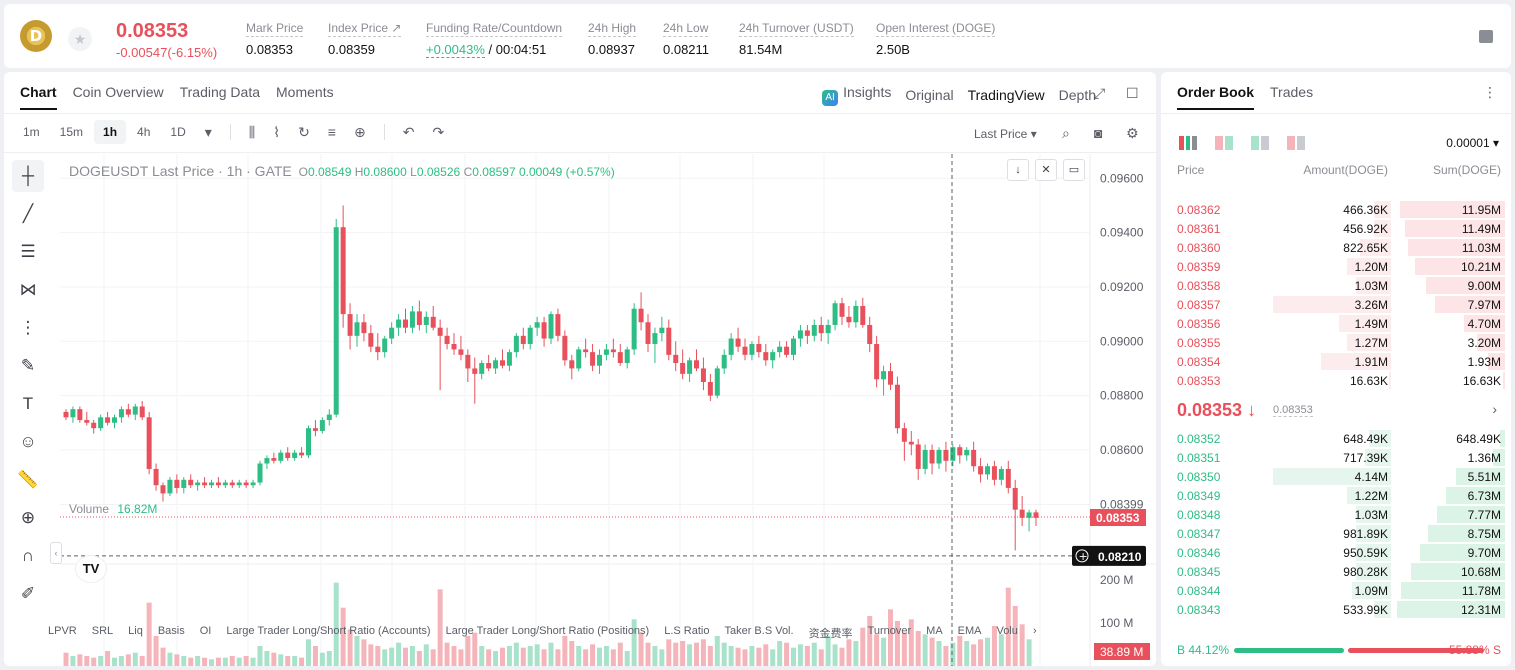 The image size is (1515, 670). What do you see at coordinates (28, 479) in the screenshot?
I see `ruler-tool-icon: 📏` at bounding box center [28, 479].